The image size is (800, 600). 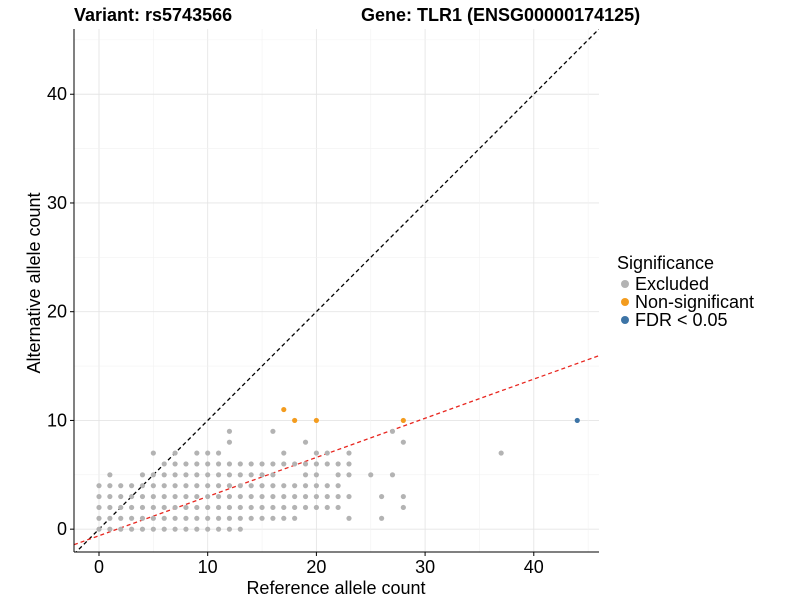 What do you see at coordinates (625, 284) in the screenshot?
I see `legend-dot-excluded` at bounding box center [625, 284].